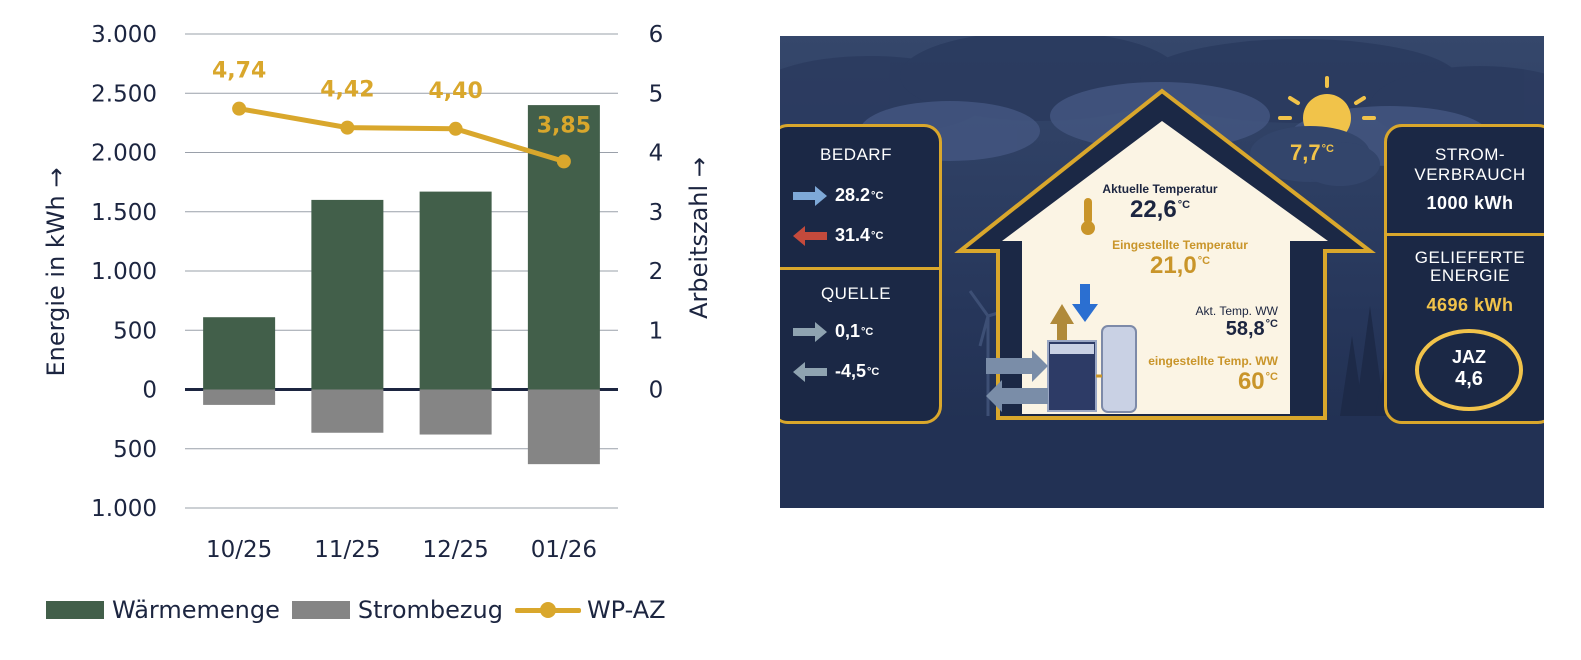 The width and height of the screenshot is (1581, 660). I want to click on bedarf-in-row: 28.2 °C, so click(838, 195).